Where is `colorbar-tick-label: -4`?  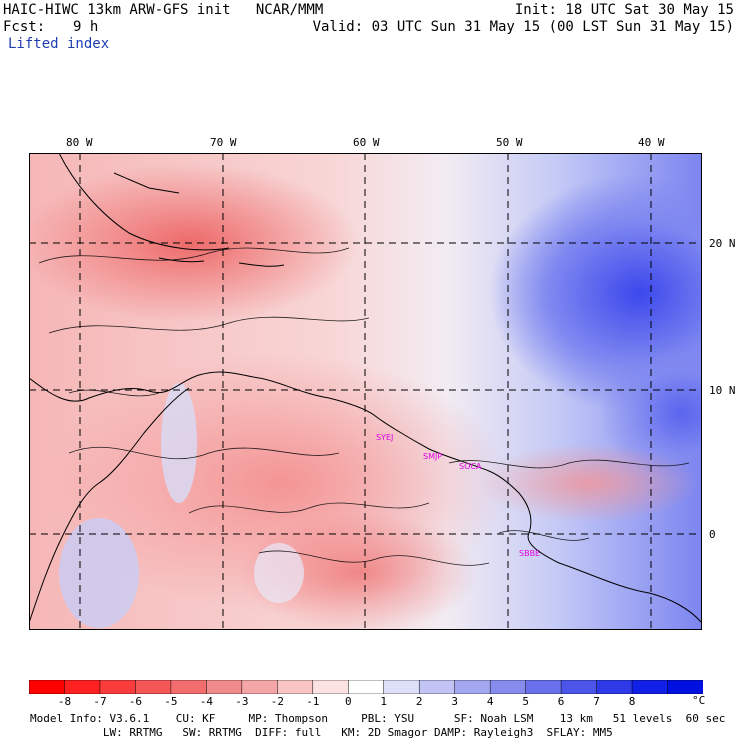 colorbar-tick-label: -4 is located at coordinates (206, 701).